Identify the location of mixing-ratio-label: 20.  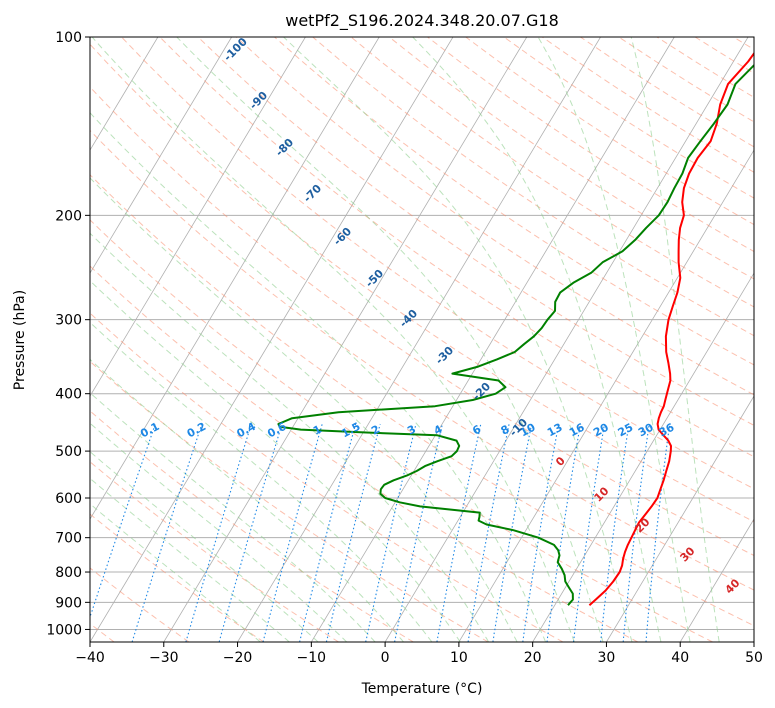
(601, 430).